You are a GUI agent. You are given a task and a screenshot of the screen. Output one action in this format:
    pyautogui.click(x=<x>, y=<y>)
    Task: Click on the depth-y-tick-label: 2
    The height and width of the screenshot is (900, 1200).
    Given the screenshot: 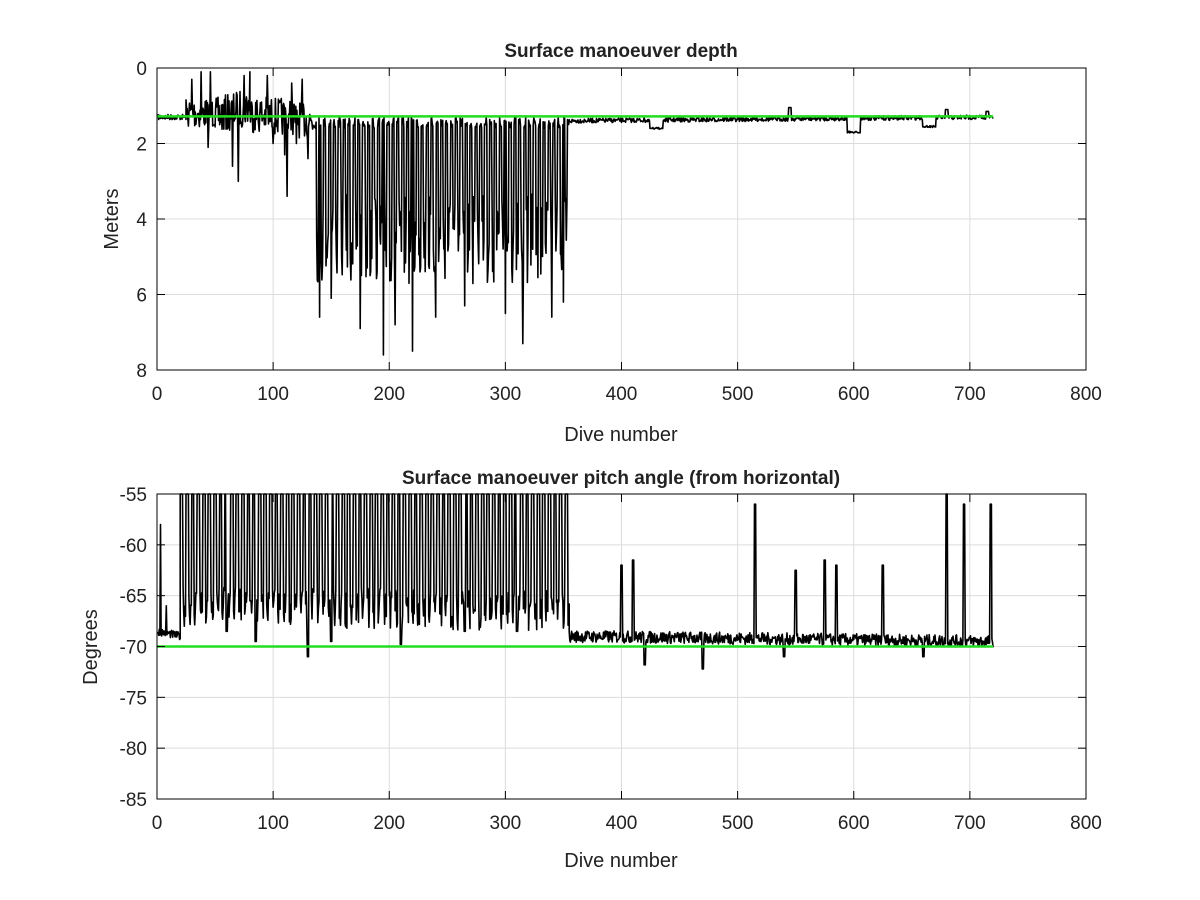 What is the action you would take?
    pyautogui.click(x=141, y=145)
    